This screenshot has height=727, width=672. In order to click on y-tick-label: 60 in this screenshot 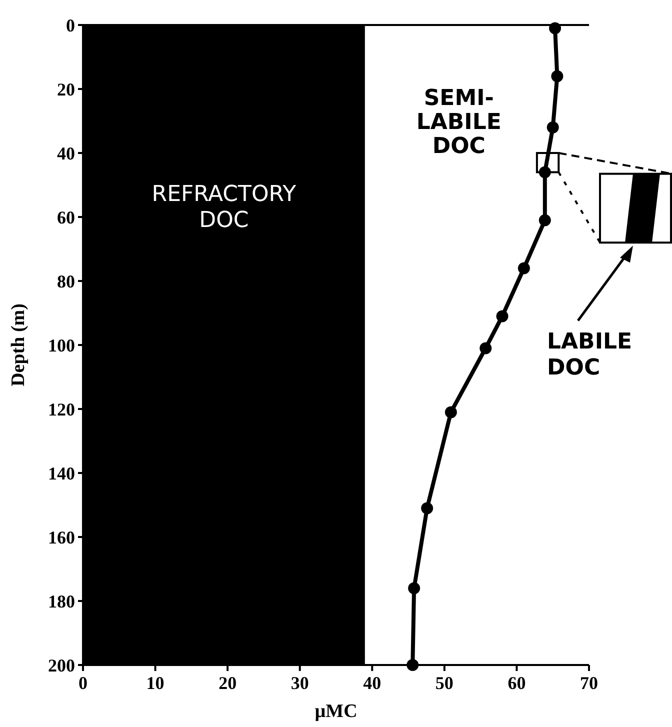, I will do `click(66, 217)`.